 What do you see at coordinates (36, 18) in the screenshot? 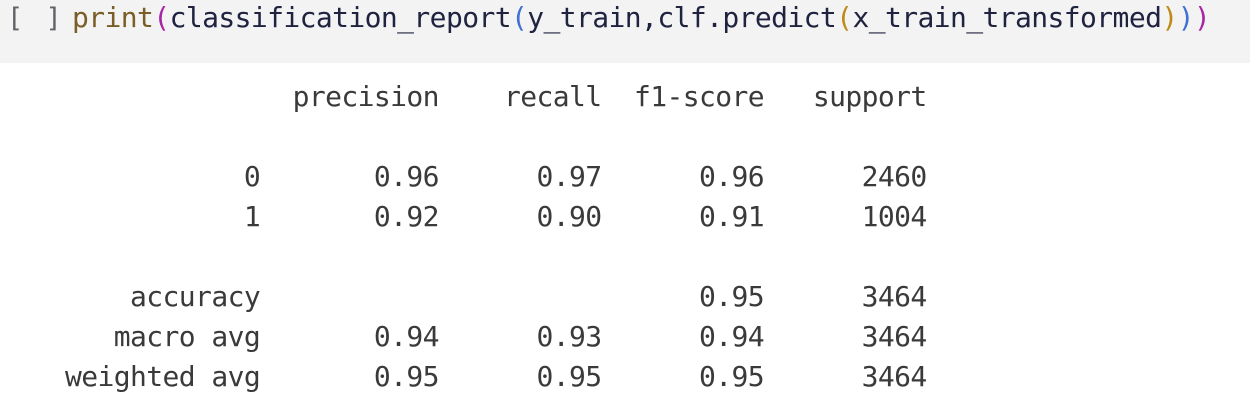
I see `cell-run-indicator: [ ]` at bounding box center [36, 18].